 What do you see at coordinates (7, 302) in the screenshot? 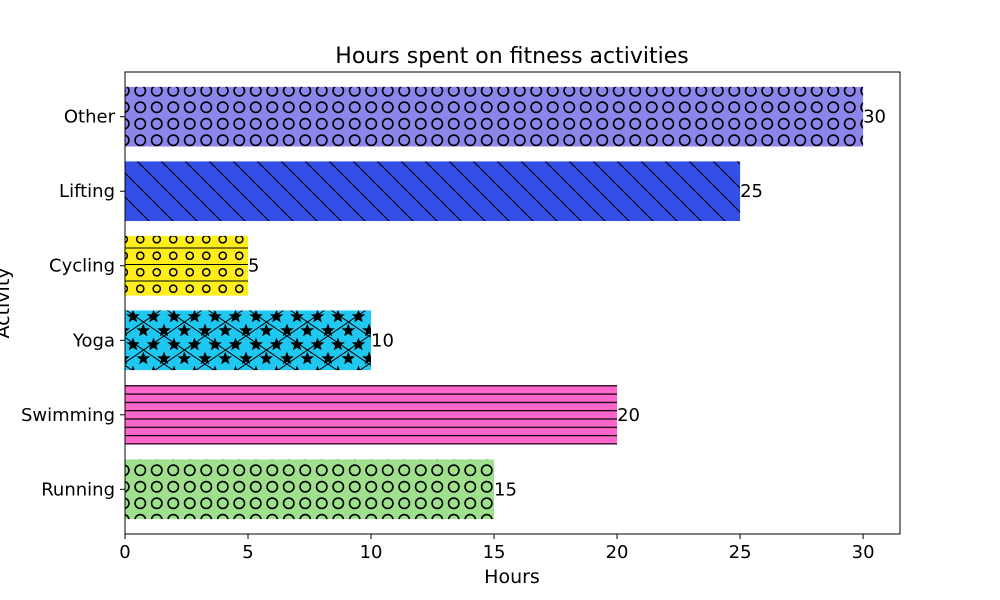
I see `y-axis-label: Activity` at bounding box center [7, 302].